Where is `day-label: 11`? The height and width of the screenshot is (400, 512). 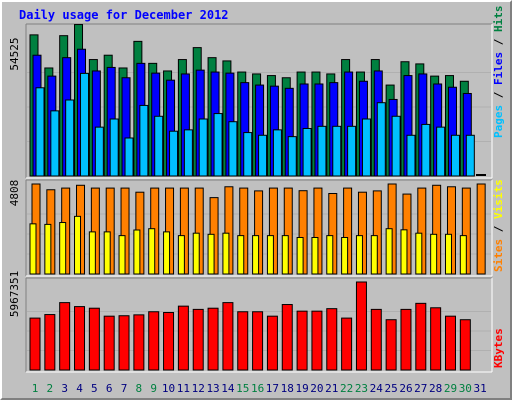 day-label: 11 is located at coordinates (183, 388).